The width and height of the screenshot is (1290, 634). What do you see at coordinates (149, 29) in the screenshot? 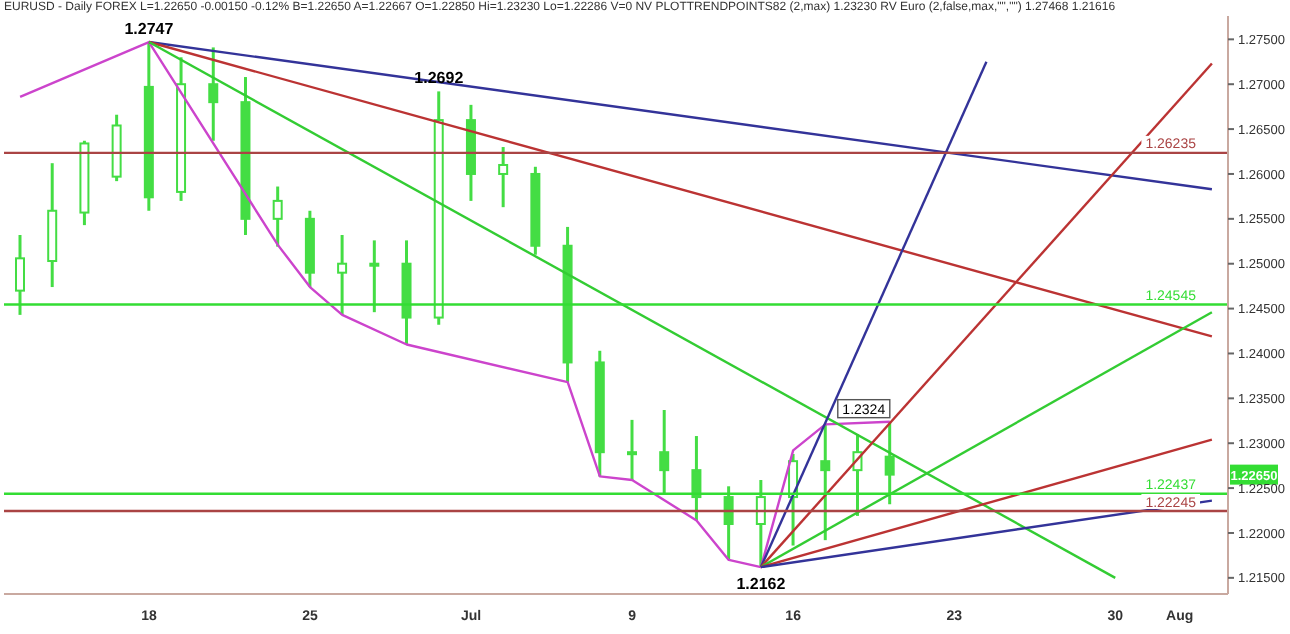
I see `annotation: 1.2747` at bounding box center [149, 29].